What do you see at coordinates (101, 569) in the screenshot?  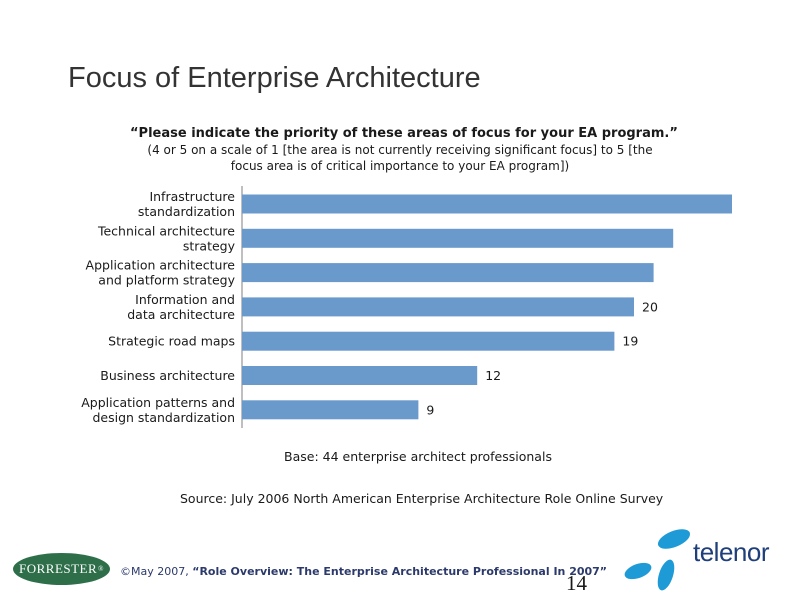 I see `forrester-registered-mark: ®` at bounding box center [101, 569].